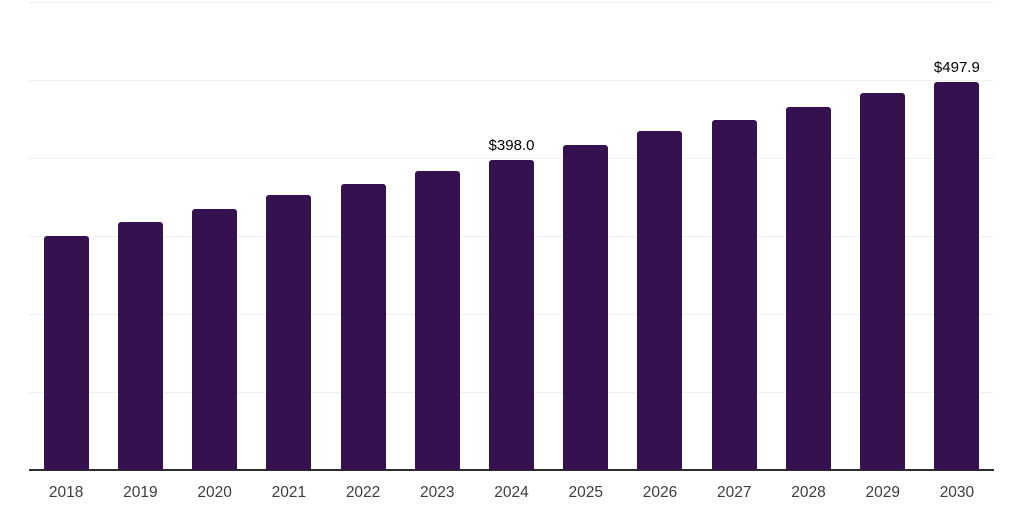 The width and height of the screenshot is (1024, 512). What do you see at coordinates (214, 492) in the screenshot?
I see `x-axis-label: 2020` at bounding box center [214, 492].